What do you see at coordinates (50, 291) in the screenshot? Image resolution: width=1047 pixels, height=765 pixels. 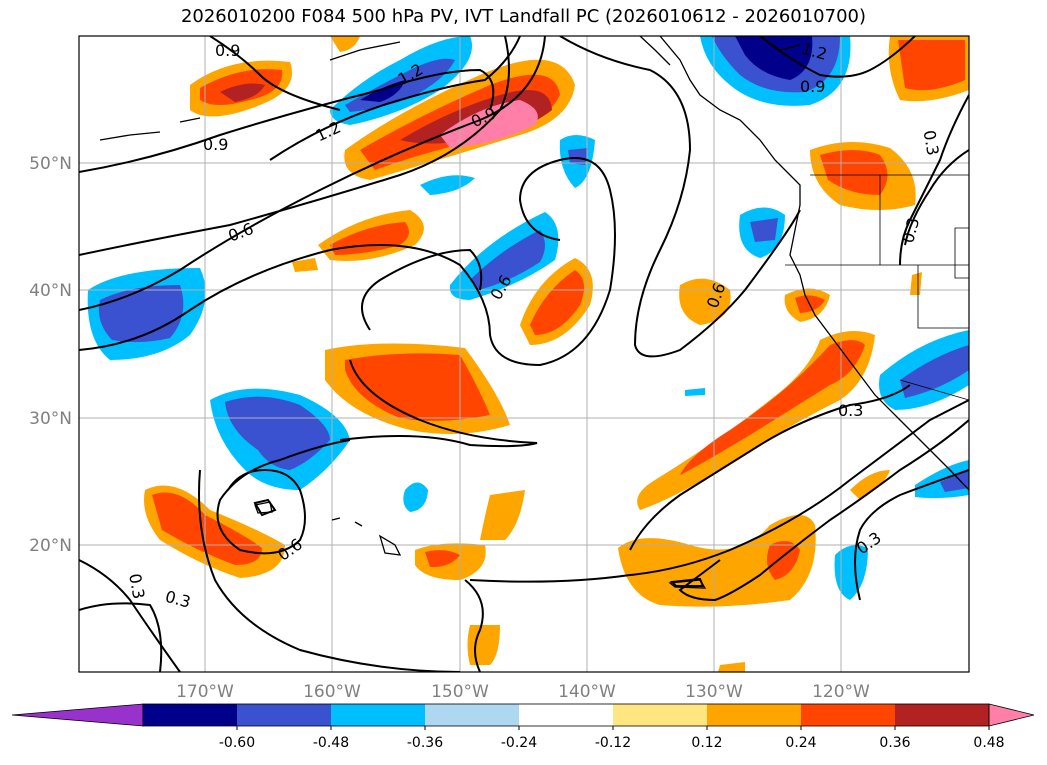 I see `lat-tick-label: 40°N` at bounding box center [50, 291].